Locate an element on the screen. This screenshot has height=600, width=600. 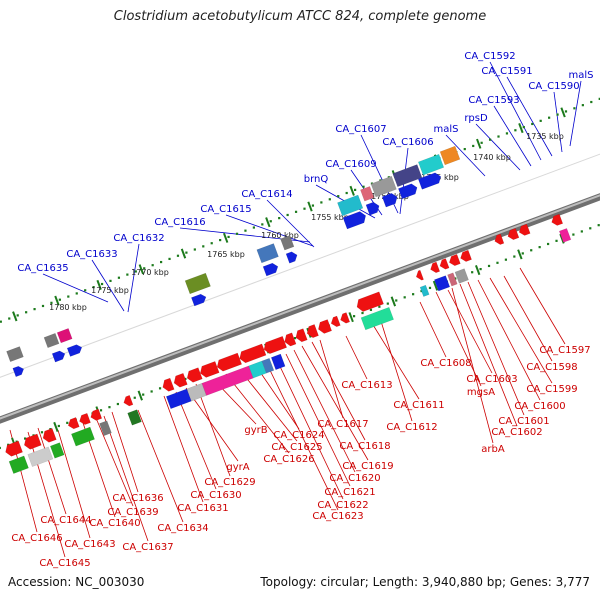
gene-label: CA_C1602 is located at coordinates (516, 432).